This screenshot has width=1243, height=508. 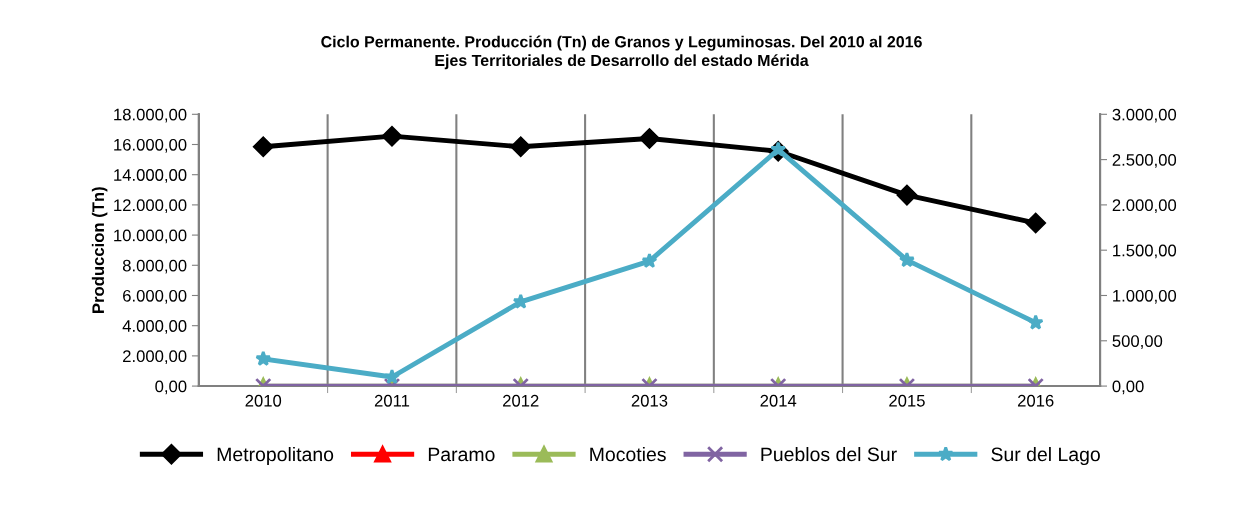 What do you see at coordinates (392, 400) in the screenshot?
I see `x-tick-label: 2011` at bounding box center [392, 400].